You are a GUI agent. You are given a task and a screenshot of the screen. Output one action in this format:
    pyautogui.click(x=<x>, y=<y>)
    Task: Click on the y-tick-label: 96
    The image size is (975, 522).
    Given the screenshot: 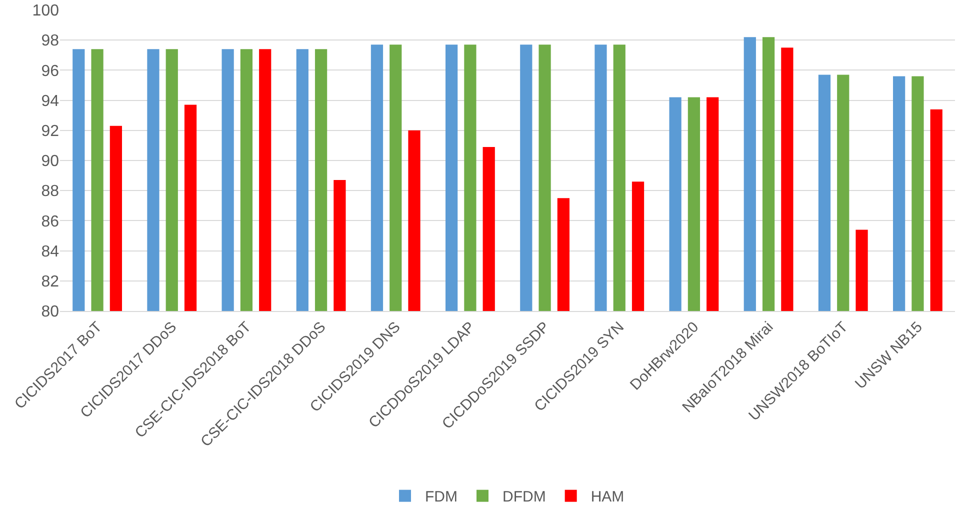 What is the action you would take?
    pyautogui.click(x=50, y=71)
    